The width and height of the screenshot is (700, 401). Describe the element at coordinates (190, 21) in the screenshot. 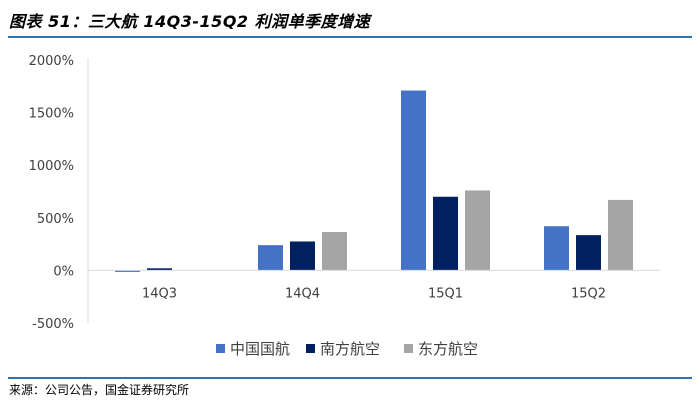

I see `figure-title: 图表 51：三大航 14Q3-15Q2 利润单季度增速` at that location.